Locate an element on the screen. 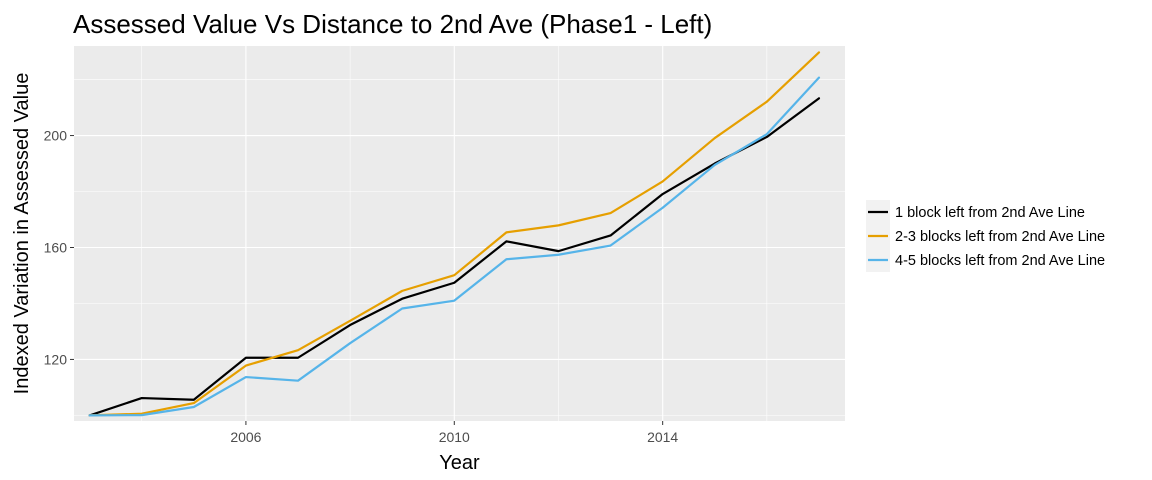 The image size is (1152, 480). y-axis: 120 160 200 is located at coordinates (59, 247).